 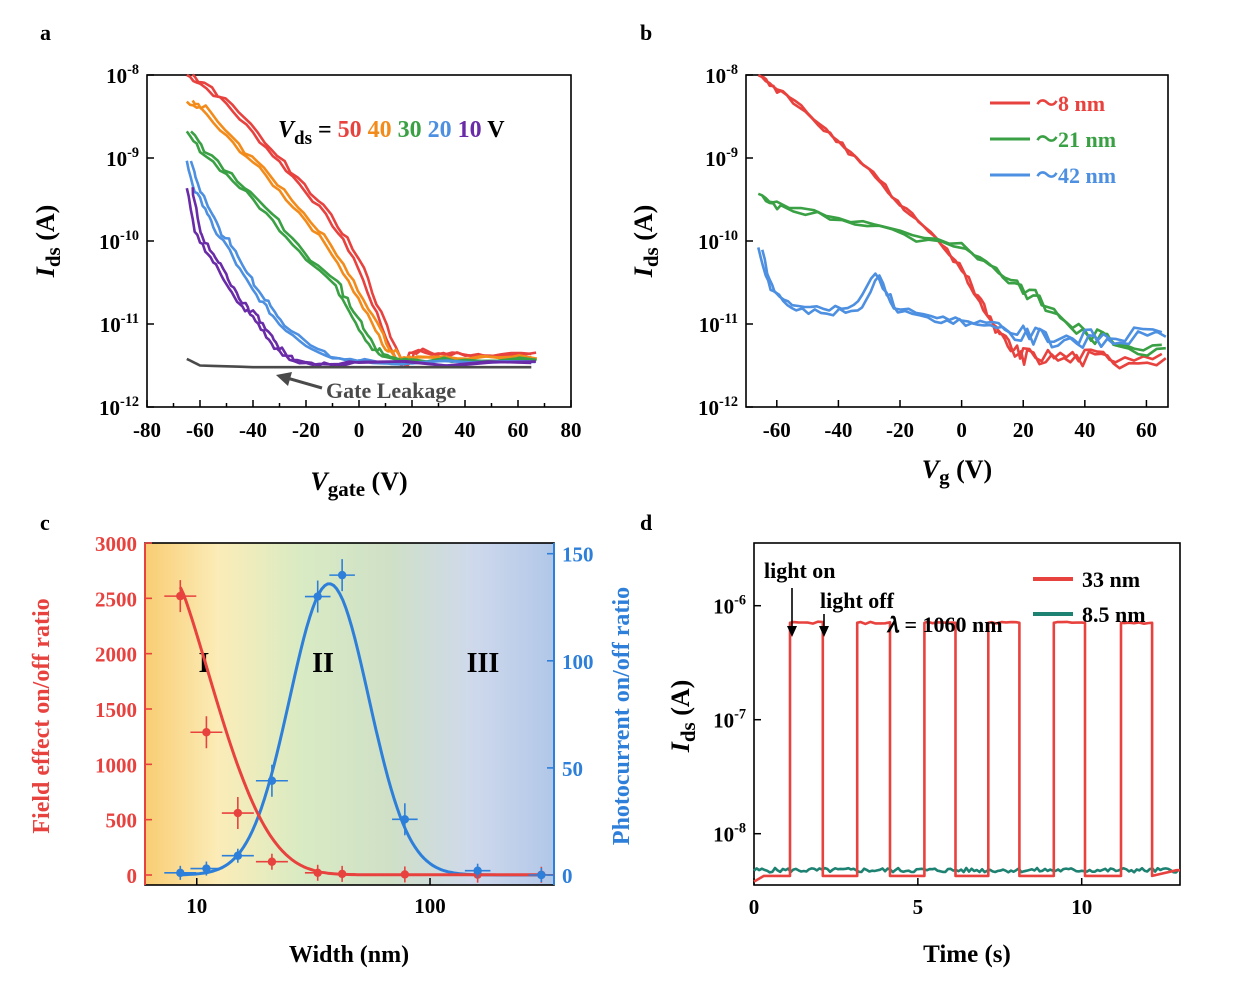 What do you see at coordinates (1076, 175) in the screenshot?
I see `legend-label: ～42 nm` at bounding box center [1076, 175].